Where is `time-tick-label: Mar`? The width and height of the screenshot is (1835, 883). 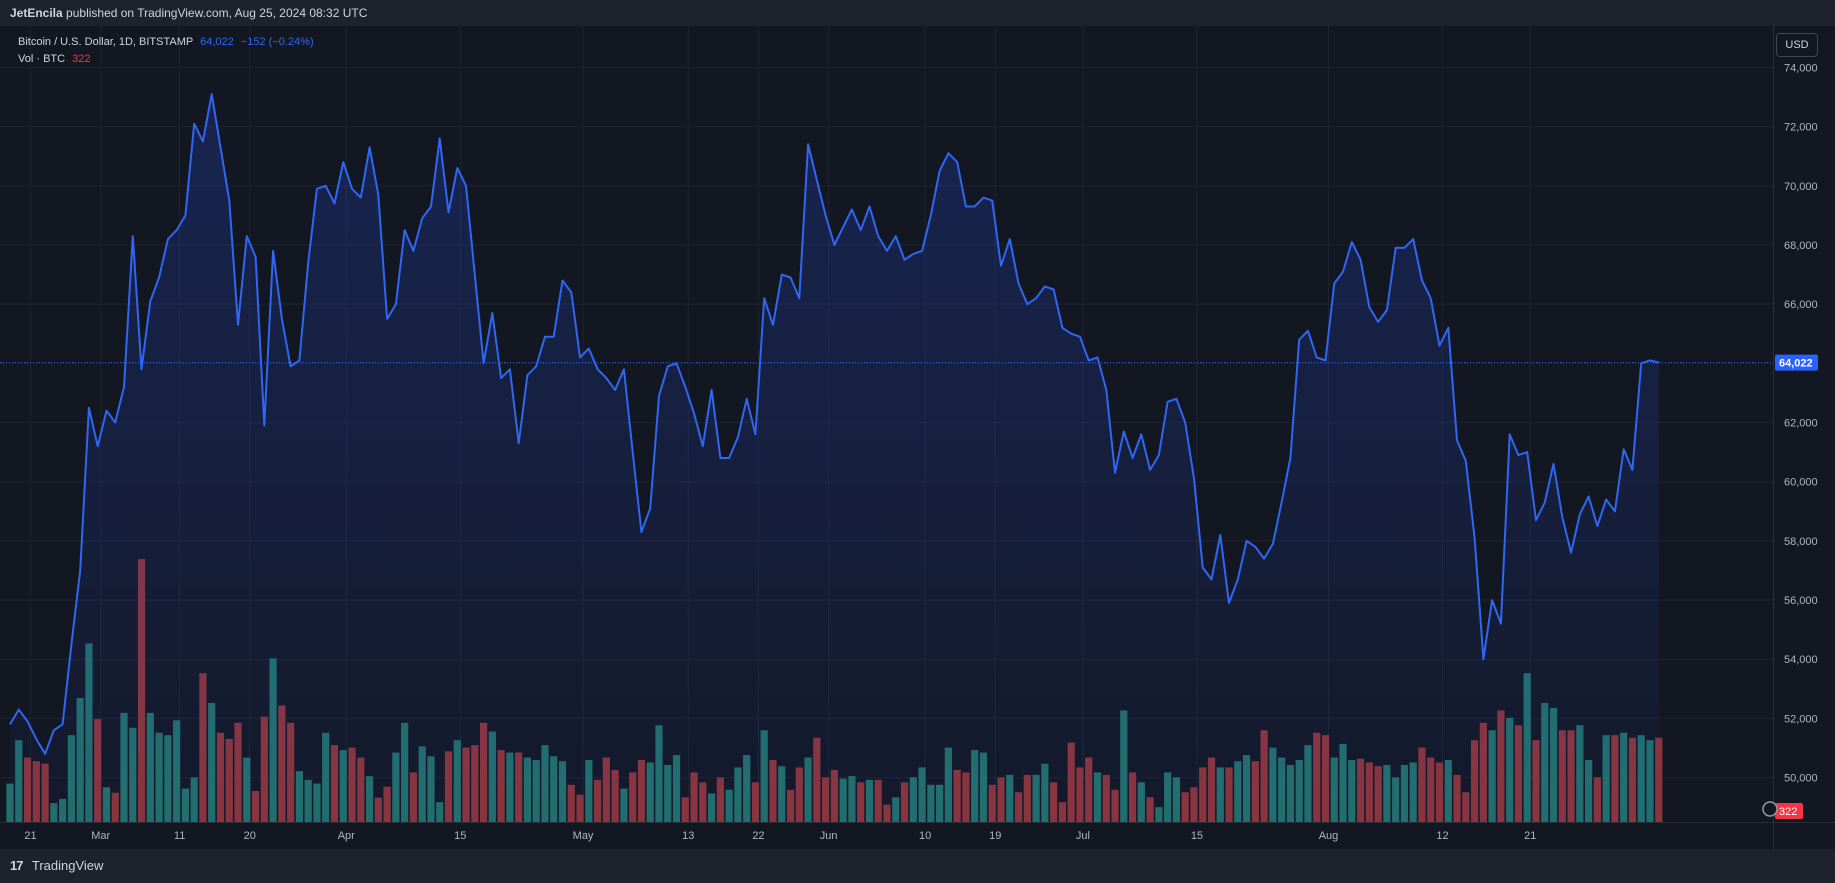 time-tick-label: Mar is located at coordinates (100, 836).